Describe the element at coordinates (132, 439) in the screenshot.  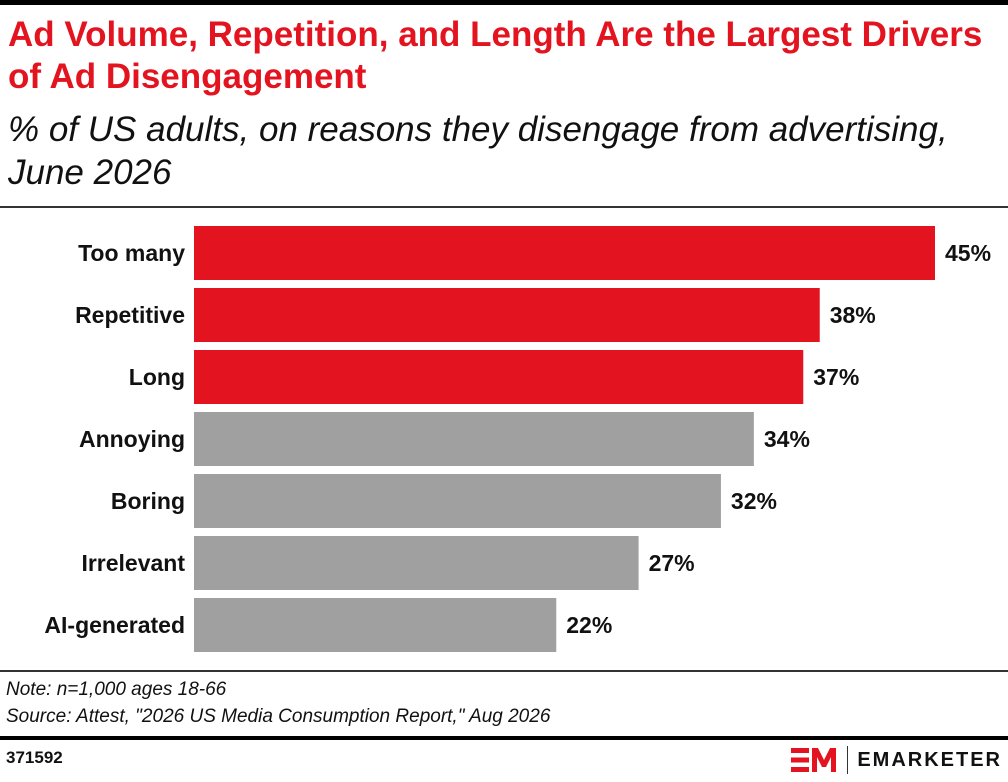
I see `category-label: Annoying` at that location.